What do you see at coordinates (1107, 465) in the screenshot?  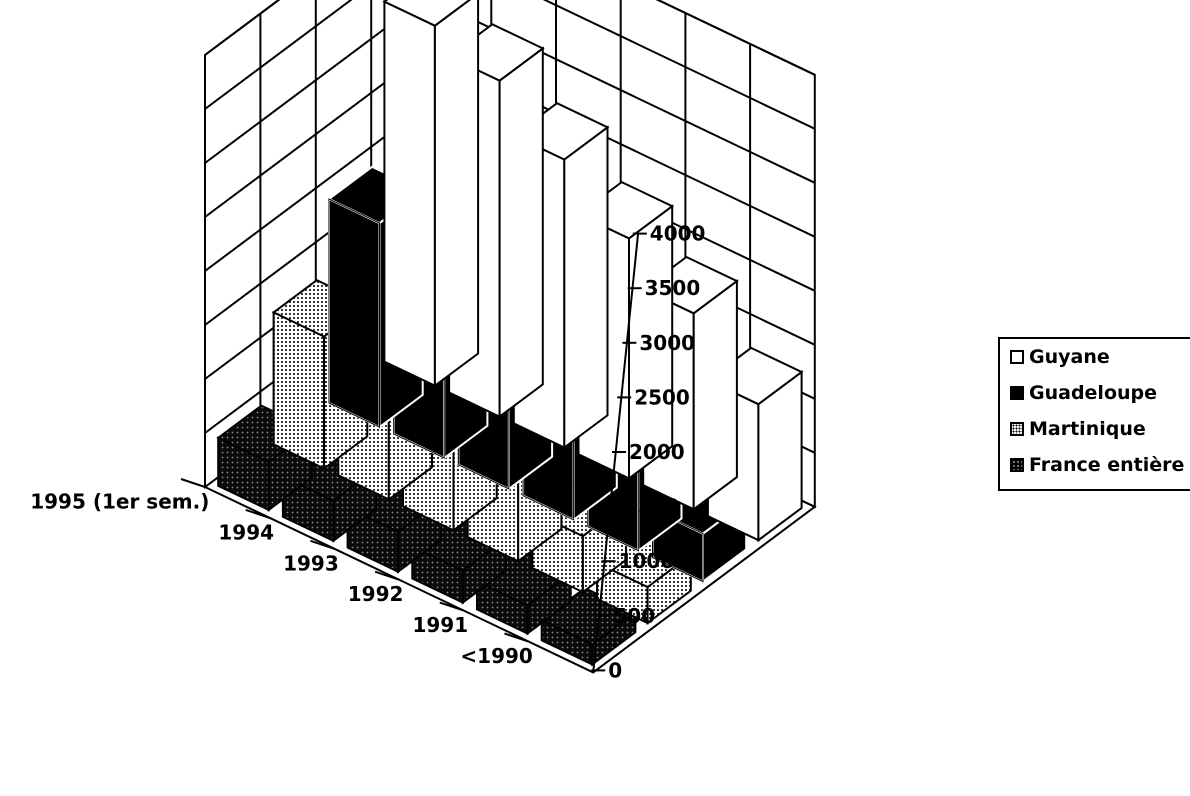 I see `legend-label-france-entiere: France entière` at bounding box center [1107, 465].